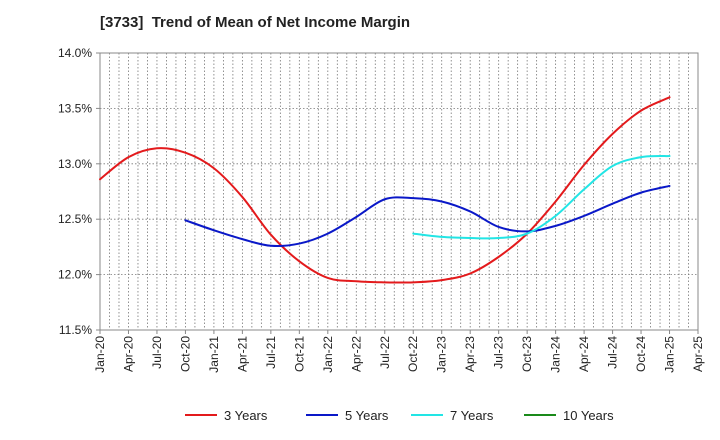 Image resolution: width=720 pixels, height=440 pixels. What do you see at coordinates (556, 354) in the screenshot?
I see `x-tick-label: Jan-24` at bounding box center [556, 354].